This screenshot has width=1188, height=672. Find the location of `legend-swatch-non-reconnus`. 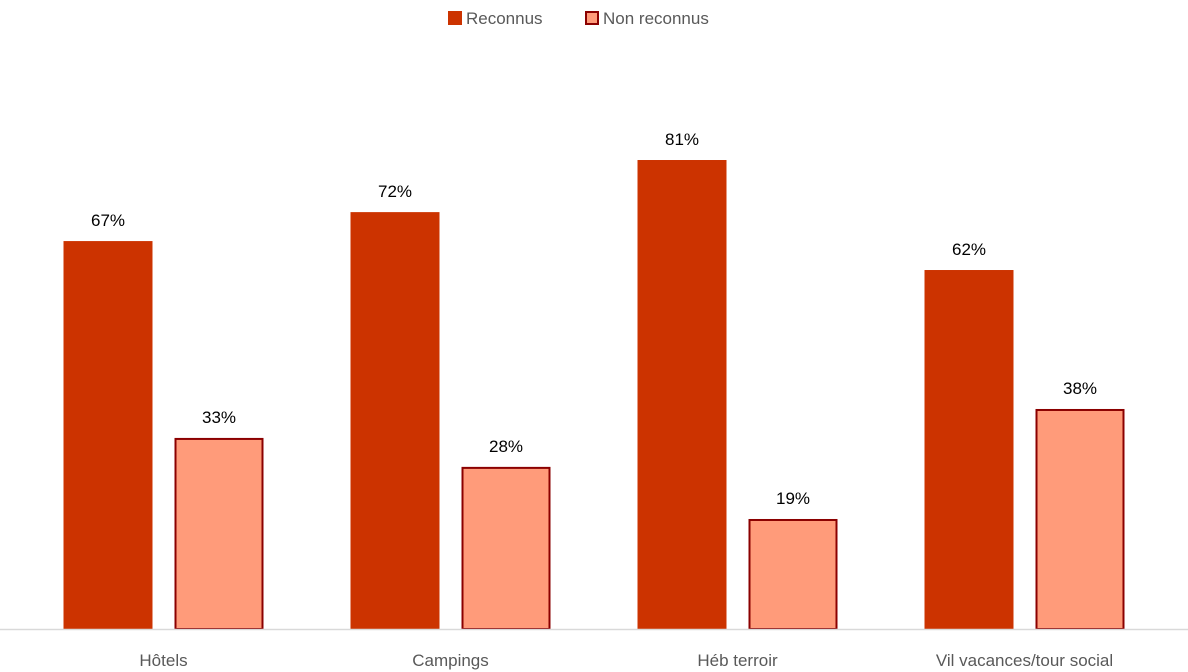

legend-swatch-non-reconnus is located at coordinates (592, 18).